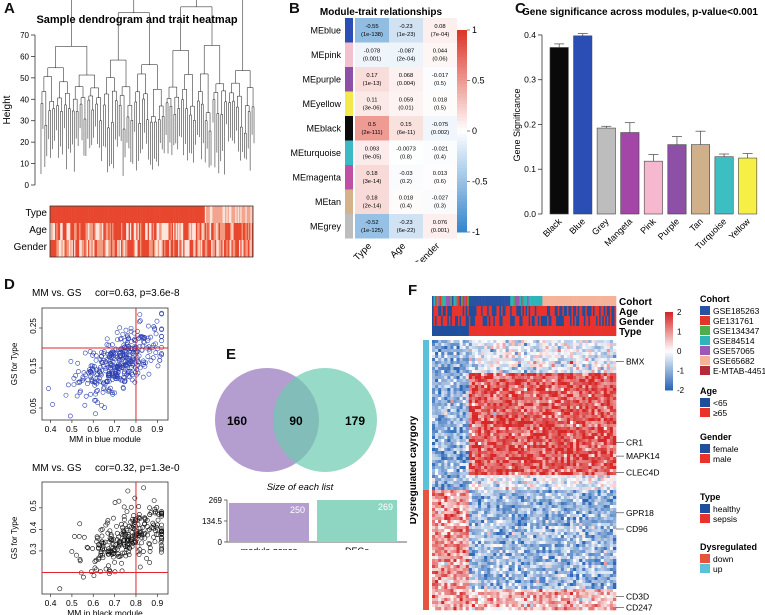 The height and width of the screenshot is (615, 765). What do you see at coordinates (93, 603) in the screenshot?
I see `x-tick-label: 0.6` at bounding box center [93, 603].